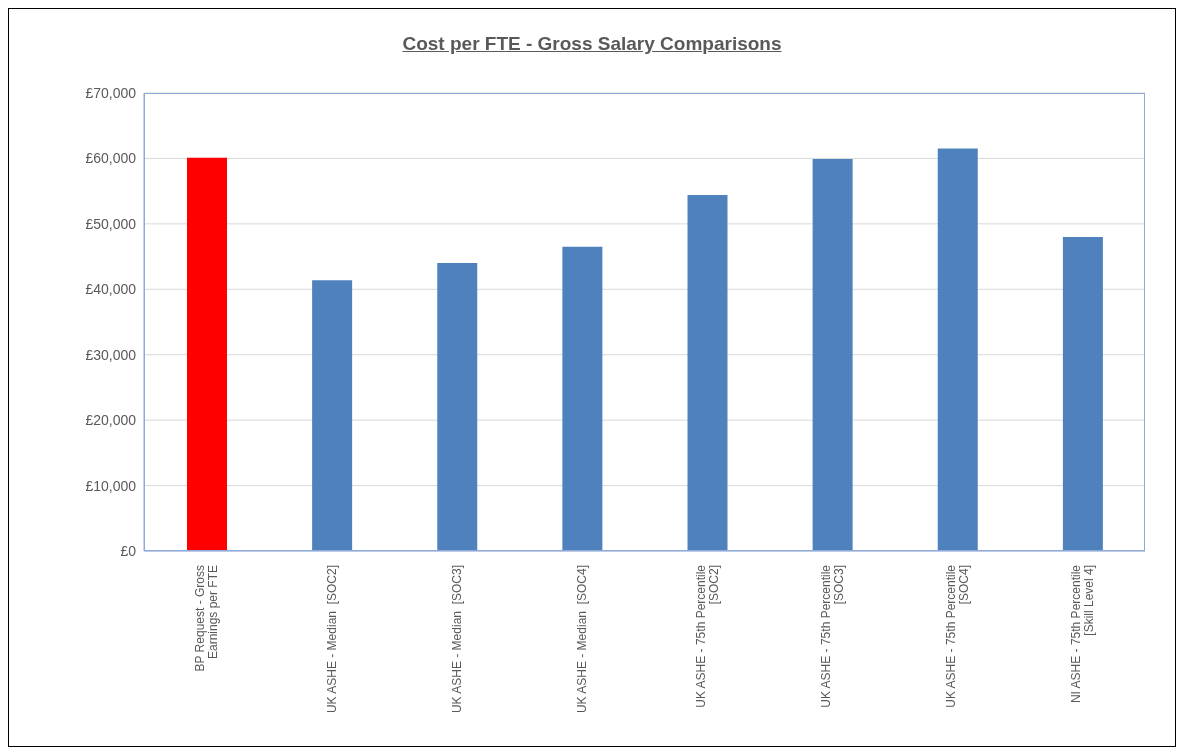 The height and width of the screenshot is (755, 1184). I want to click on y-tick-label: £40,000, so click(111, 289).